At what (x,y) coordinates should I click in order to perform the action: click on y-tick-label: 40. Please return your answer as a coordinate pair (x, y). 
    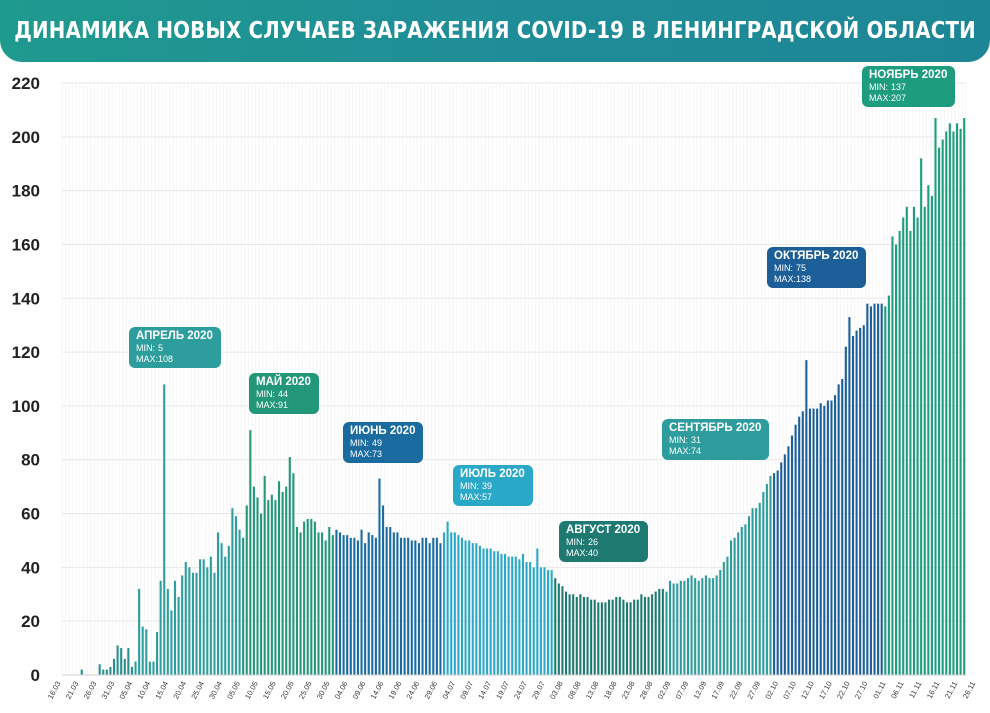
    Looking at the image, I should click on (30, 567).